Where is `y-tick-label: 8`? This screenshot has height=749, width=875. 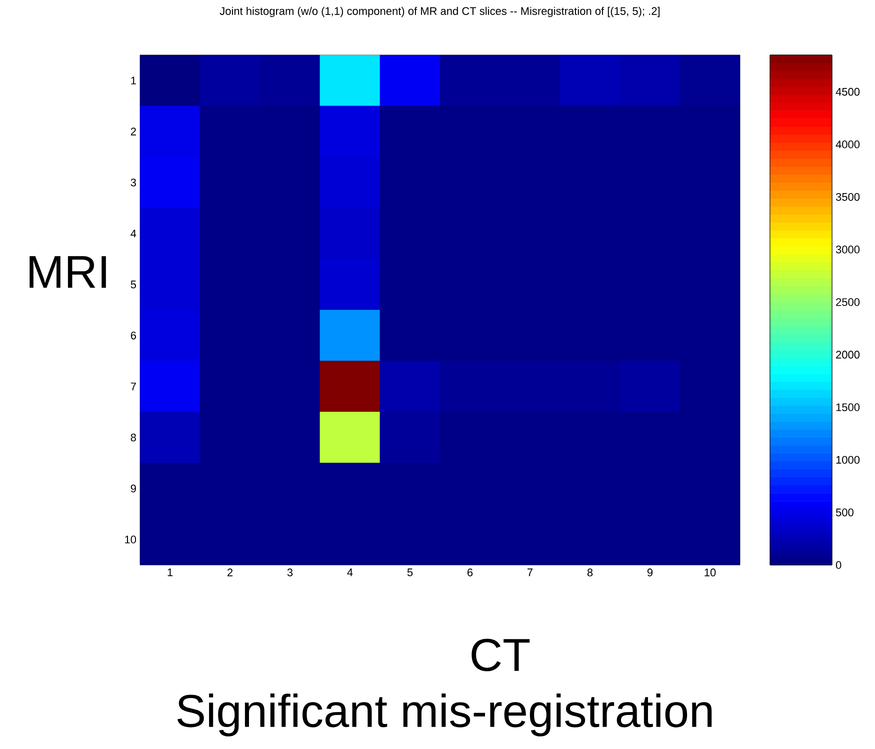
y-tick-label: 8 is located at coordinates (133, 438).